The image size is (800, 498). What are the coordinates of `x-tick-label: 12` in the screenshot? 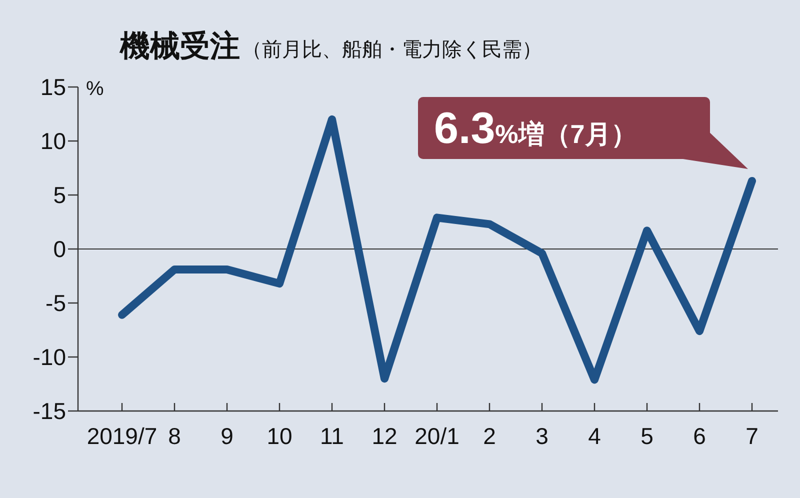 It's located at (385, 436).